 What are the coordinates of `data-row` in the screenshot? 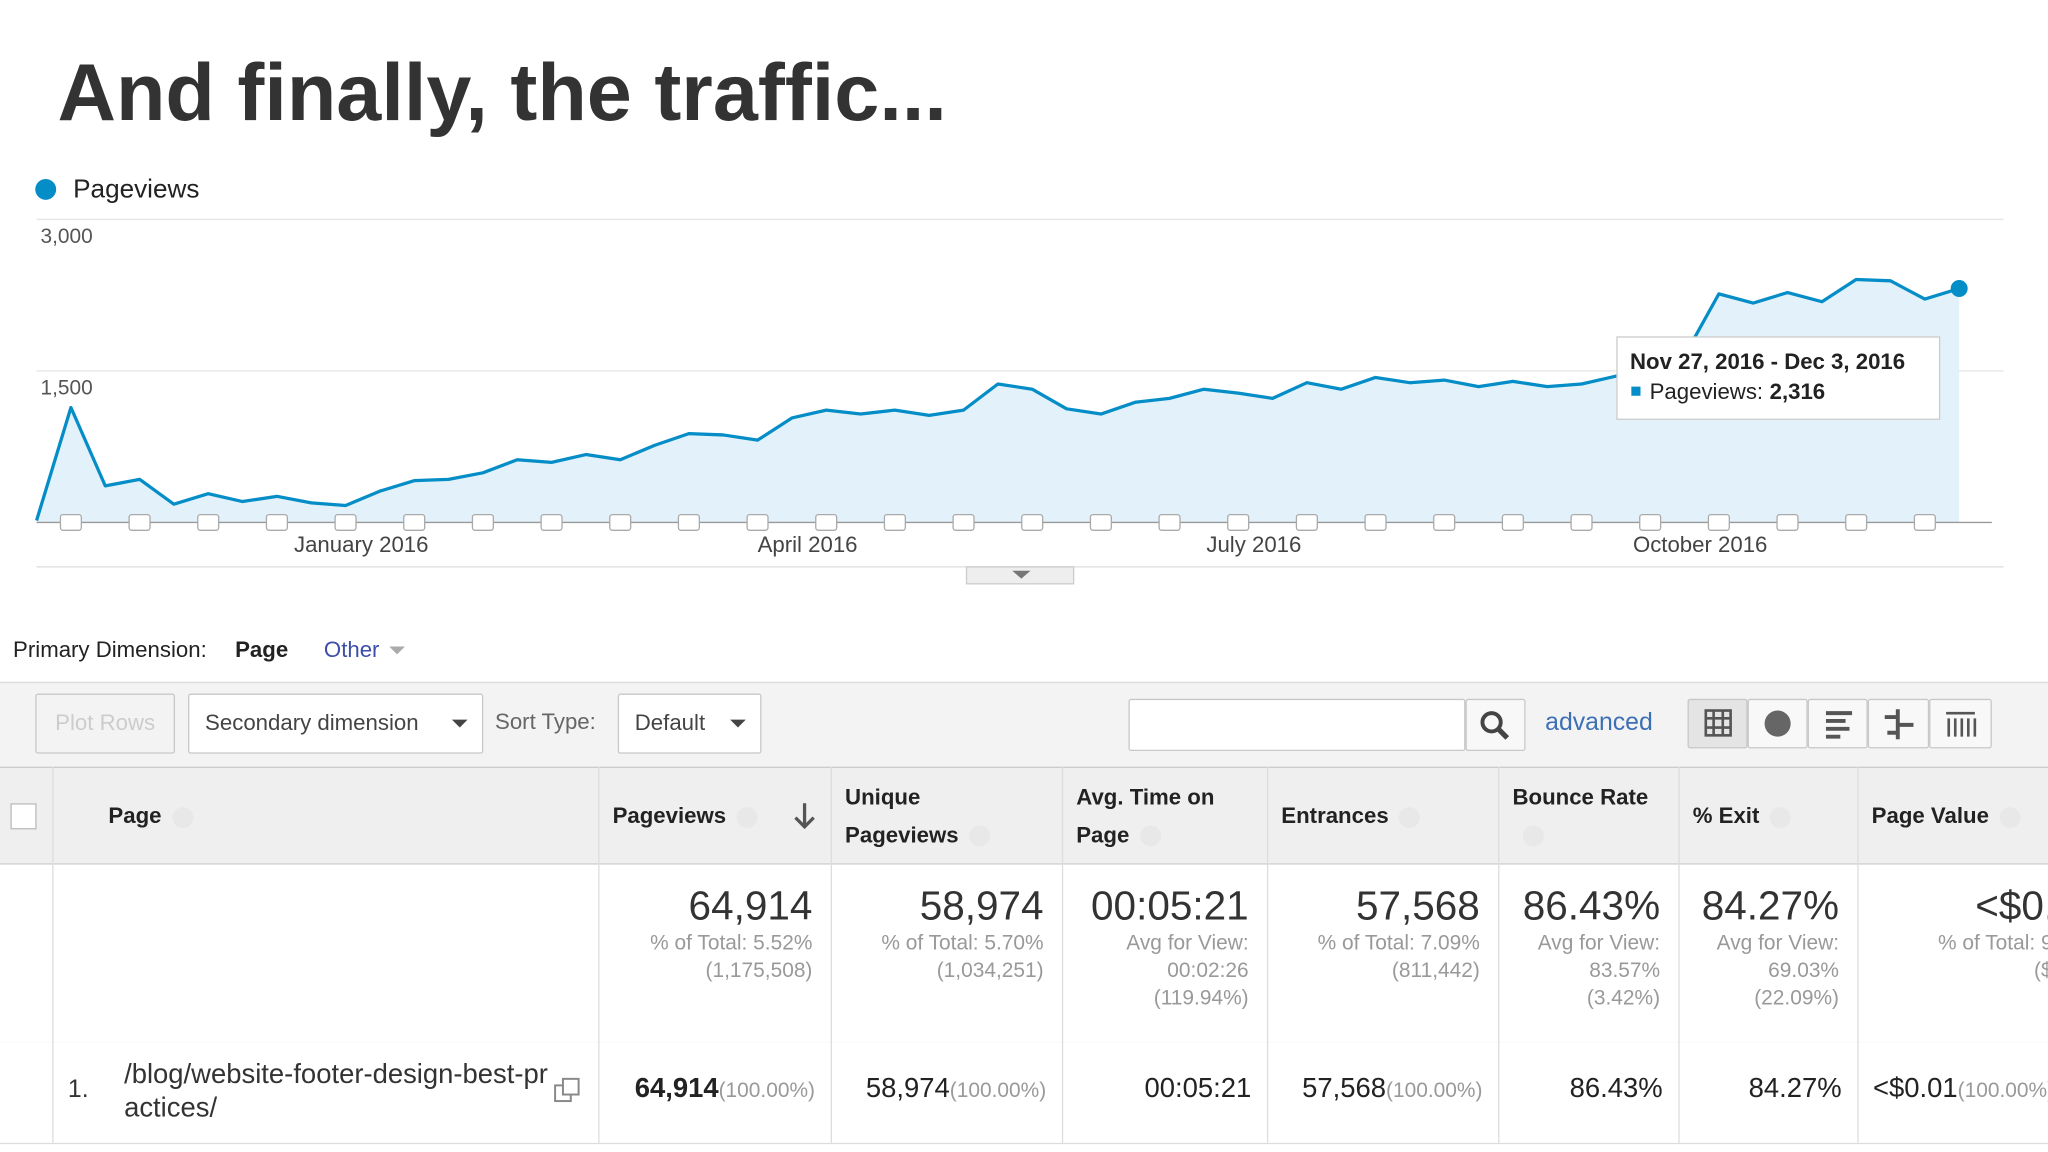 It's located at (1024, 1093).